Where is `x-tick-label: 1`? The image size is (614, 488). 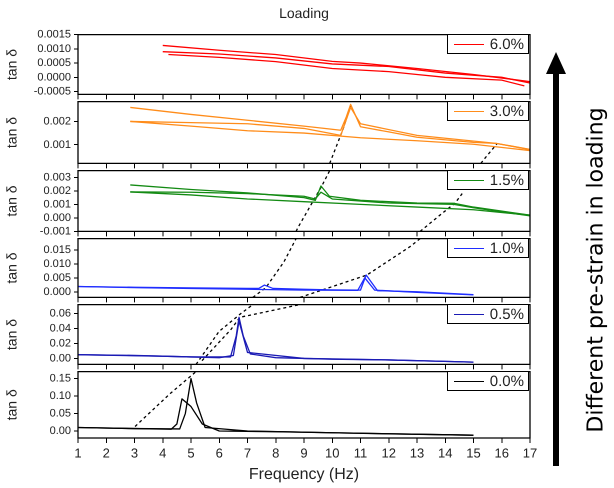
x-tick-label: 1 is located at coordinates (78, 452).